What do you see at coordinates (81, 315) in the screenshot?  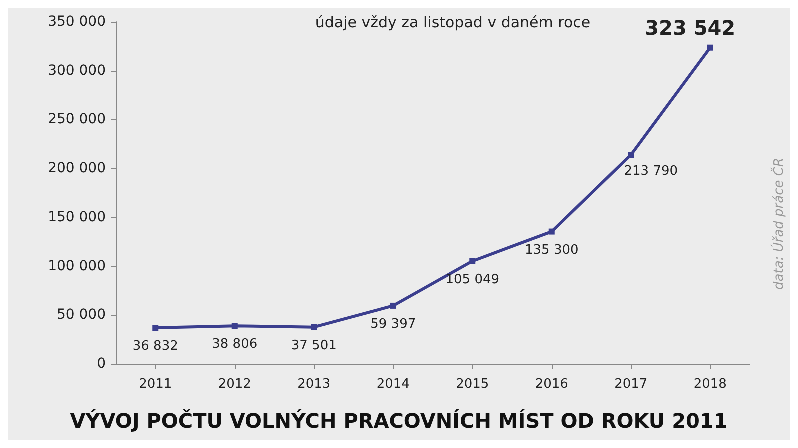 I see `y-tick-label: 50 000` at bounding box center [81, 315].